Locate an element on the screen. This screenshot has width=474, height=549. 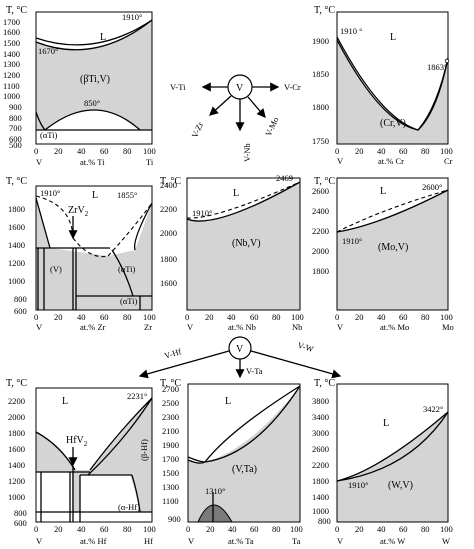
y-ticks: 2600 2400 2200 2000 1800 is located at coordinates (320, 231).